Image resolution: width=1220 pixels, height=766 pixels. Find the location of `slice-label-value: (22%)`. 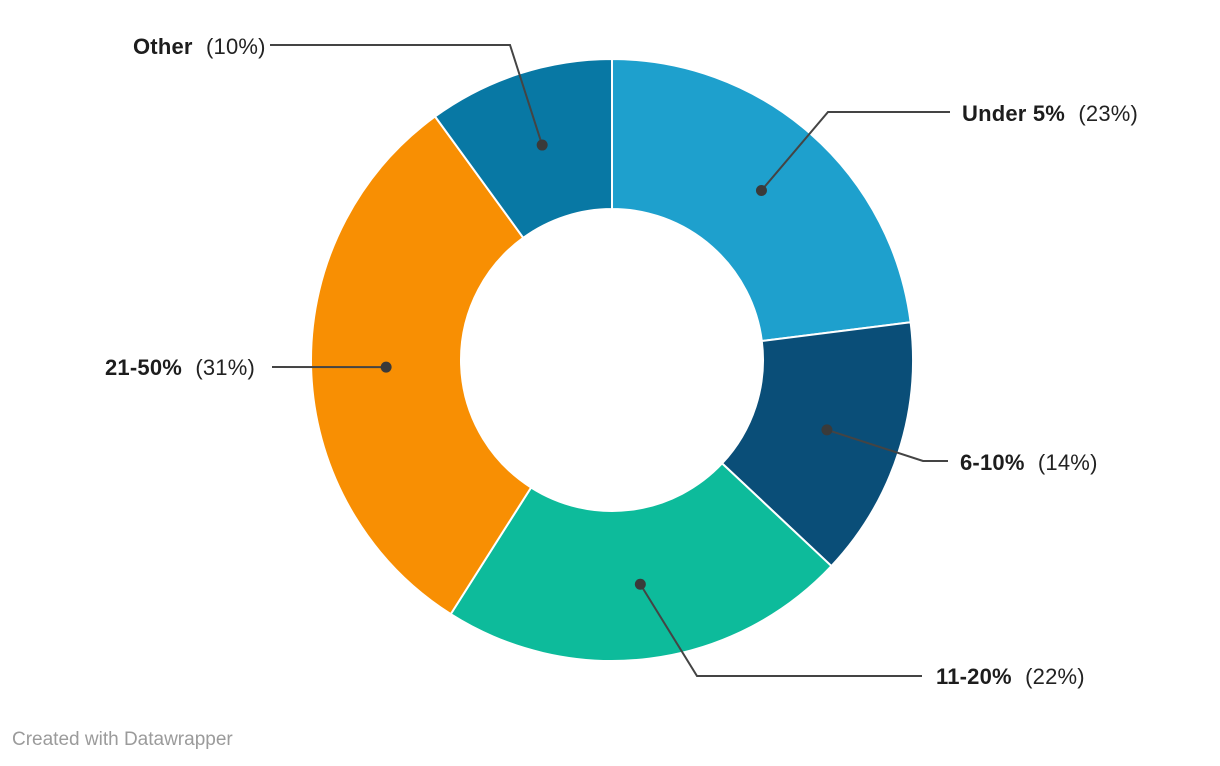

slice-label-value: (22%) is located at coordinates (1055, 676).